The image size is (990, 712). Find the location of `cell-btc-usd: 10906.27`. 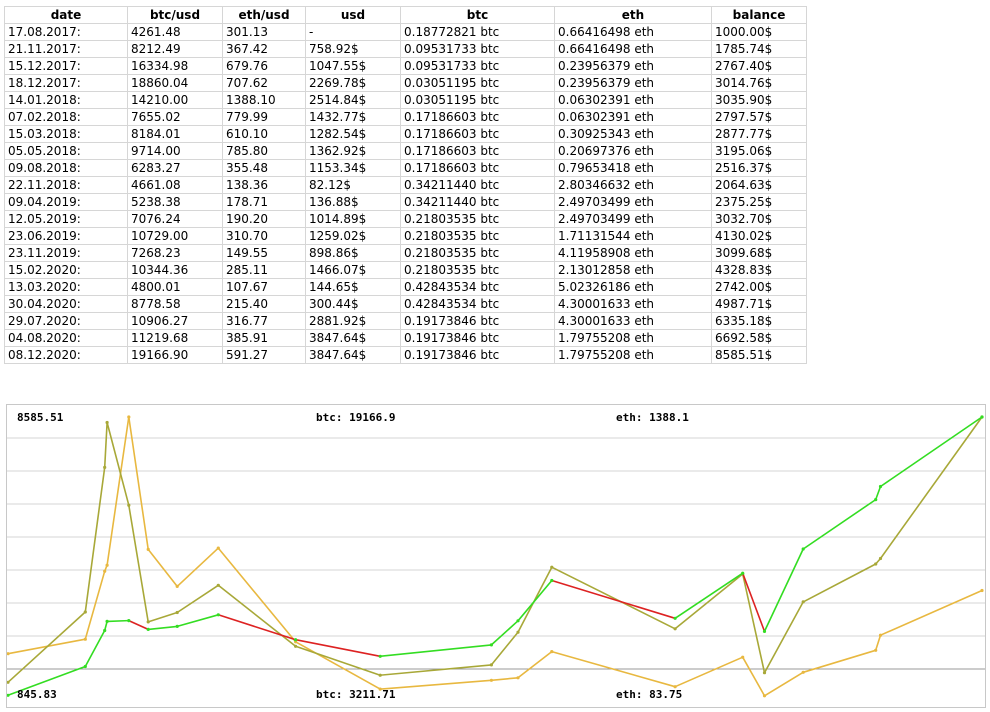

cell-btc-usd: 10906.27 is located at coordinates (175, 321).